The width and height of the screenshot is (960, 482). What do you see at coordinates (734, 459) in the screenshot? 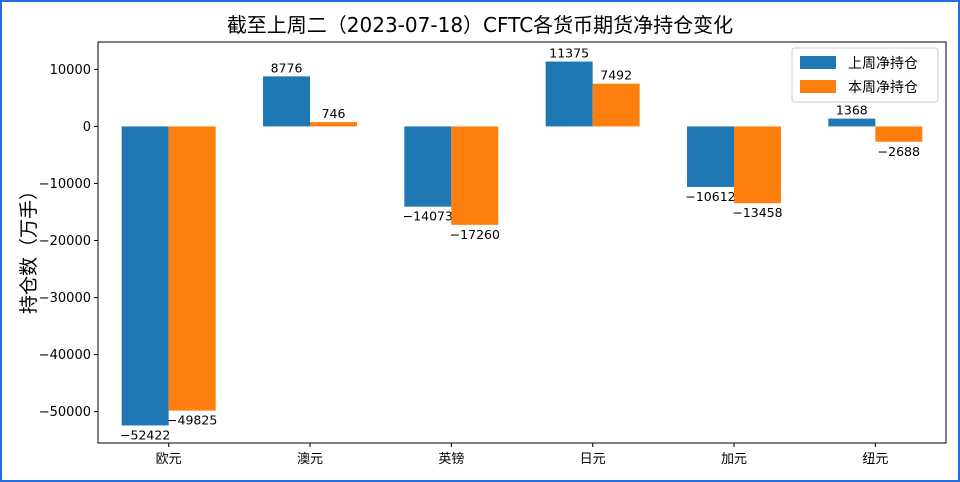
I see `x-tick-label: 加元` at bounding box center [734, 459].